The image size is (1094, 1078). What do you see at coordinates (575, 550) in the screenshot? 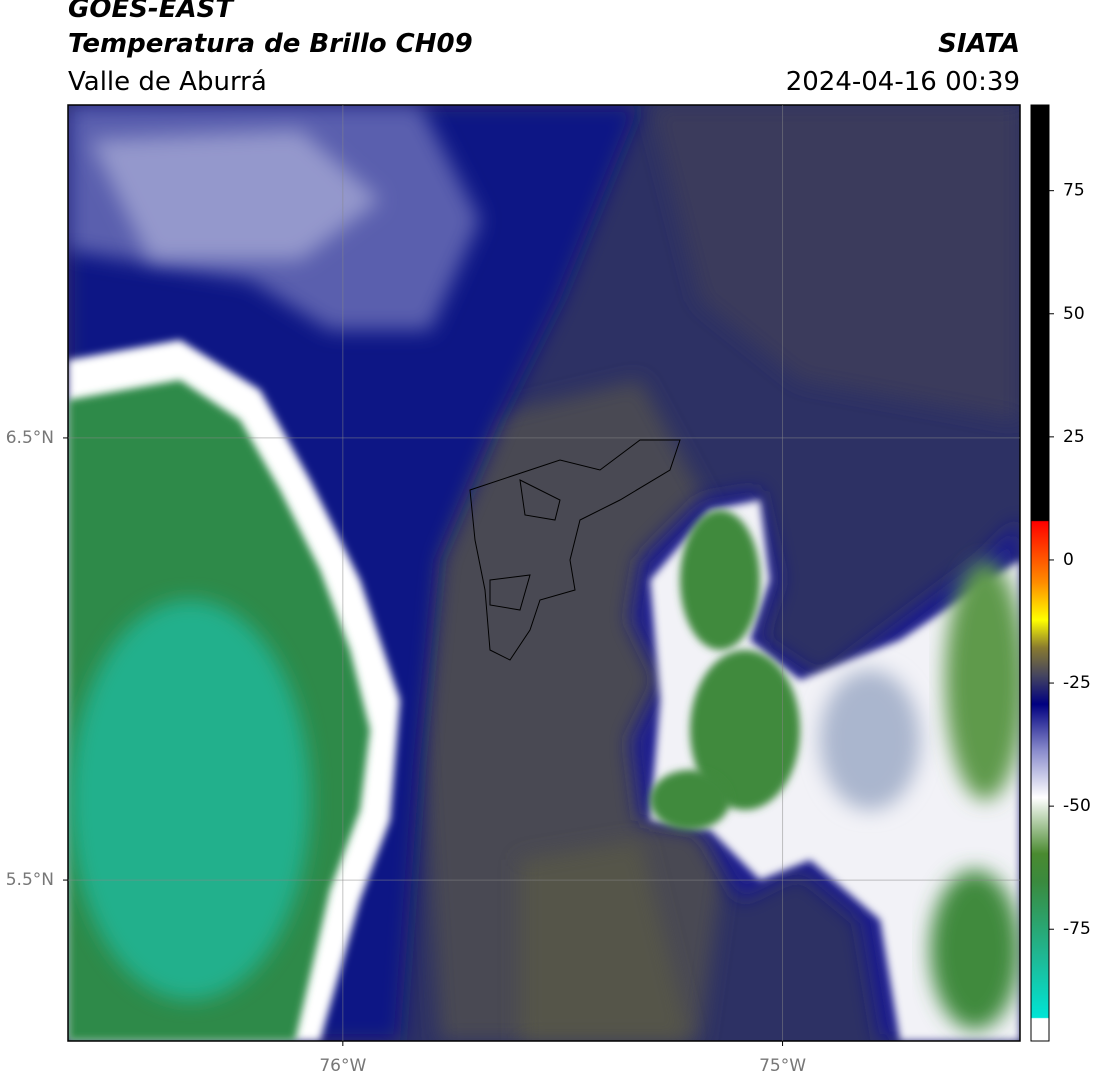
I see `municipal-boundaries` at bounding box center [575, 550].